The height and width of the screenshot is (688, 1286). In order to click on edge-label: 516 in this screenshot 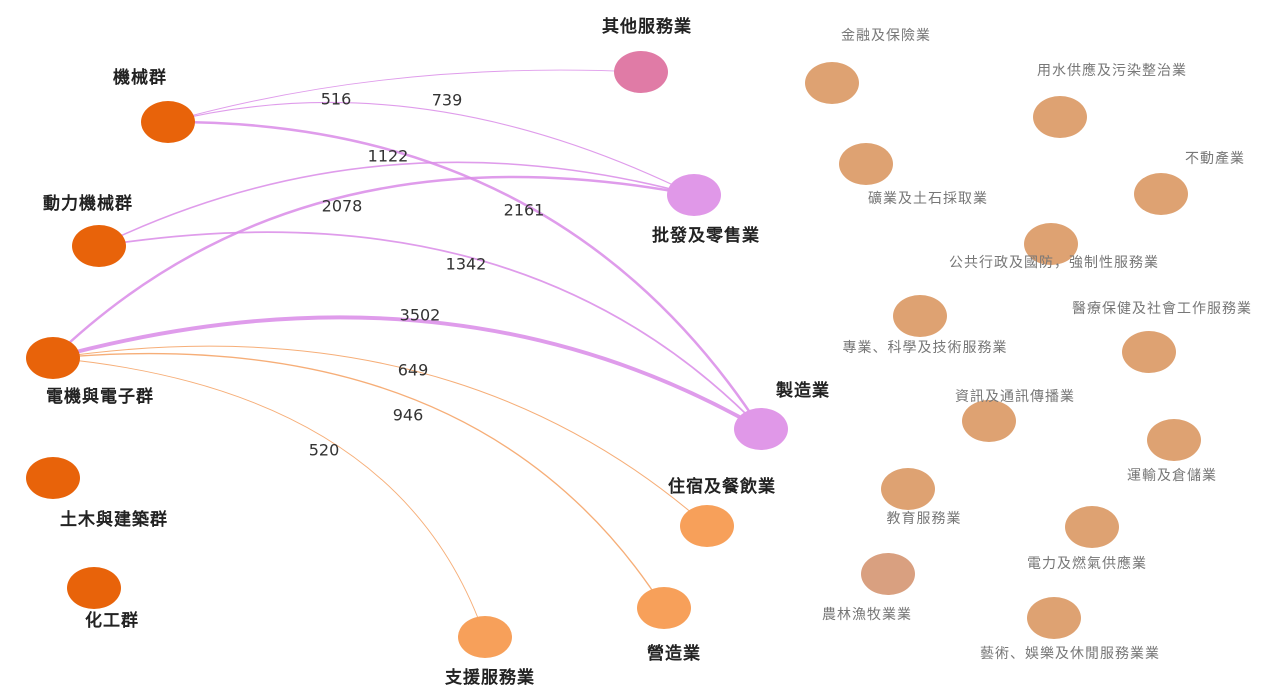, I will do `click(336, 99)`.